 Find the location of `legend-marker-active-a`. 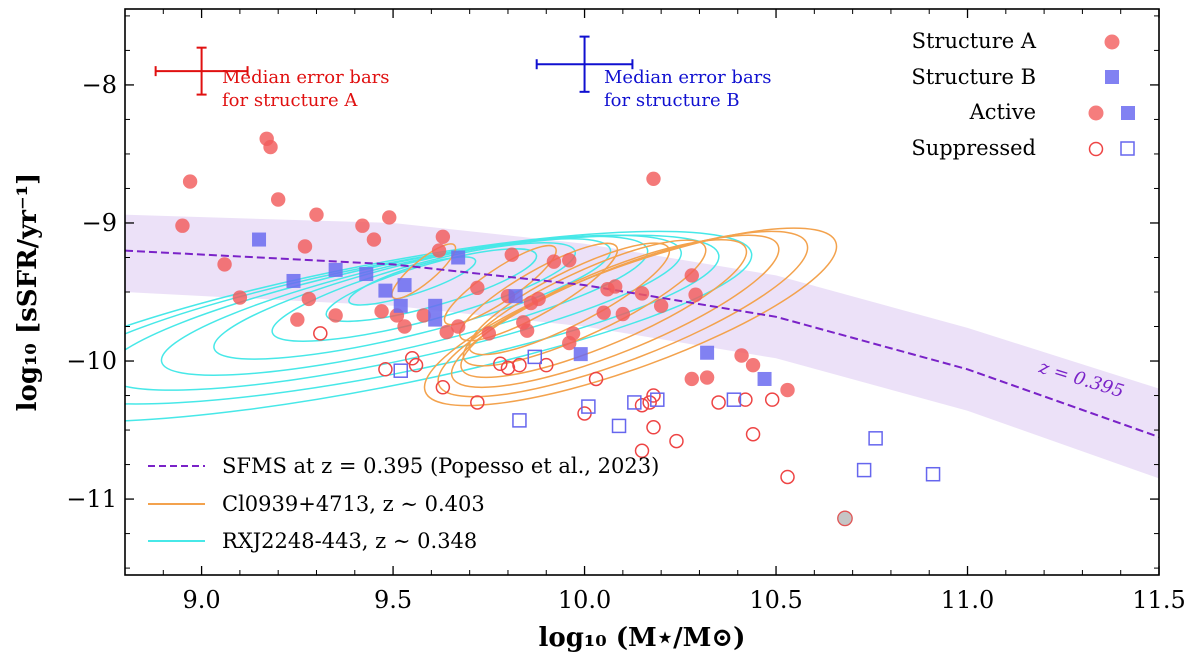

legend-marker-active-a is located at coordinates (1096, 113).